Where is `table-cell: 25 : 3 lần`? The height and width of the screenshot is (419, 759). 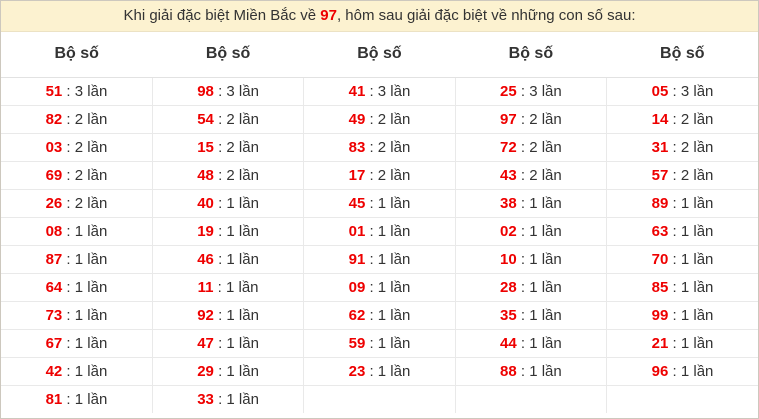
table-cell: 25 : 3 lần is located at coordinates (531, 91).